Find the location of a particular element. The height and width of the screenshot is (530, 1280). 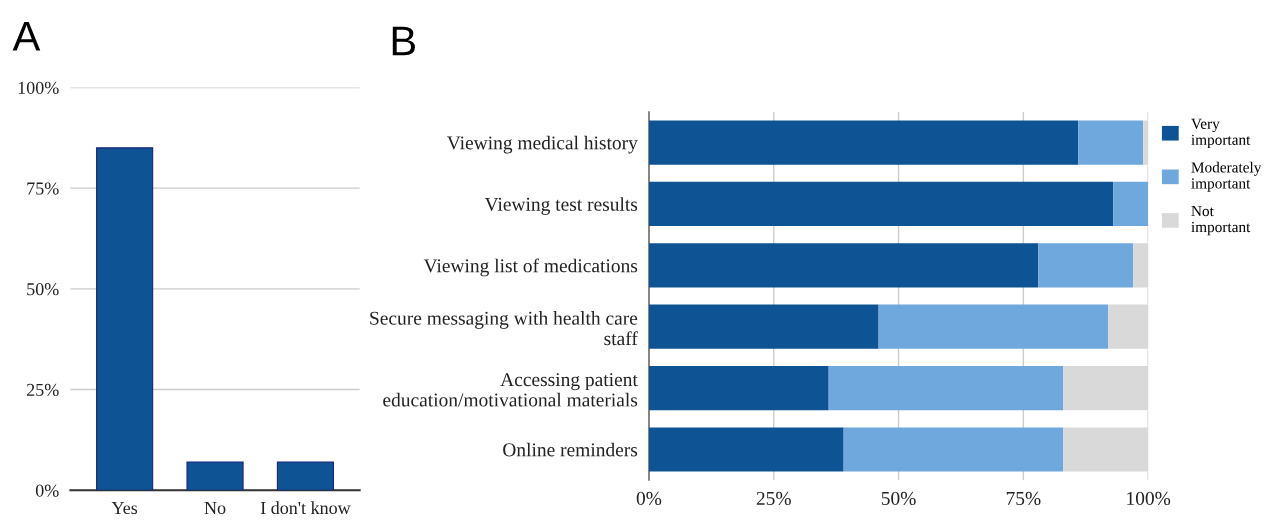

y-tick-label: 50% is located at coordinates (43, 289).